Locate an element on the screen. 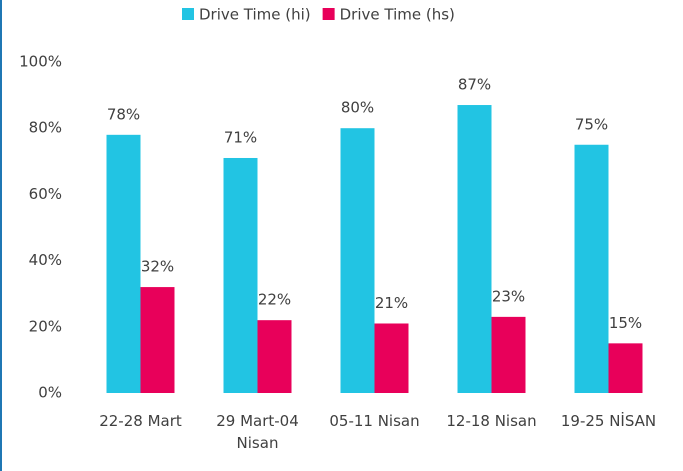 This screenshot has height=471, width=683. y-tick-label: 0% is located at coordinates (50, 393).